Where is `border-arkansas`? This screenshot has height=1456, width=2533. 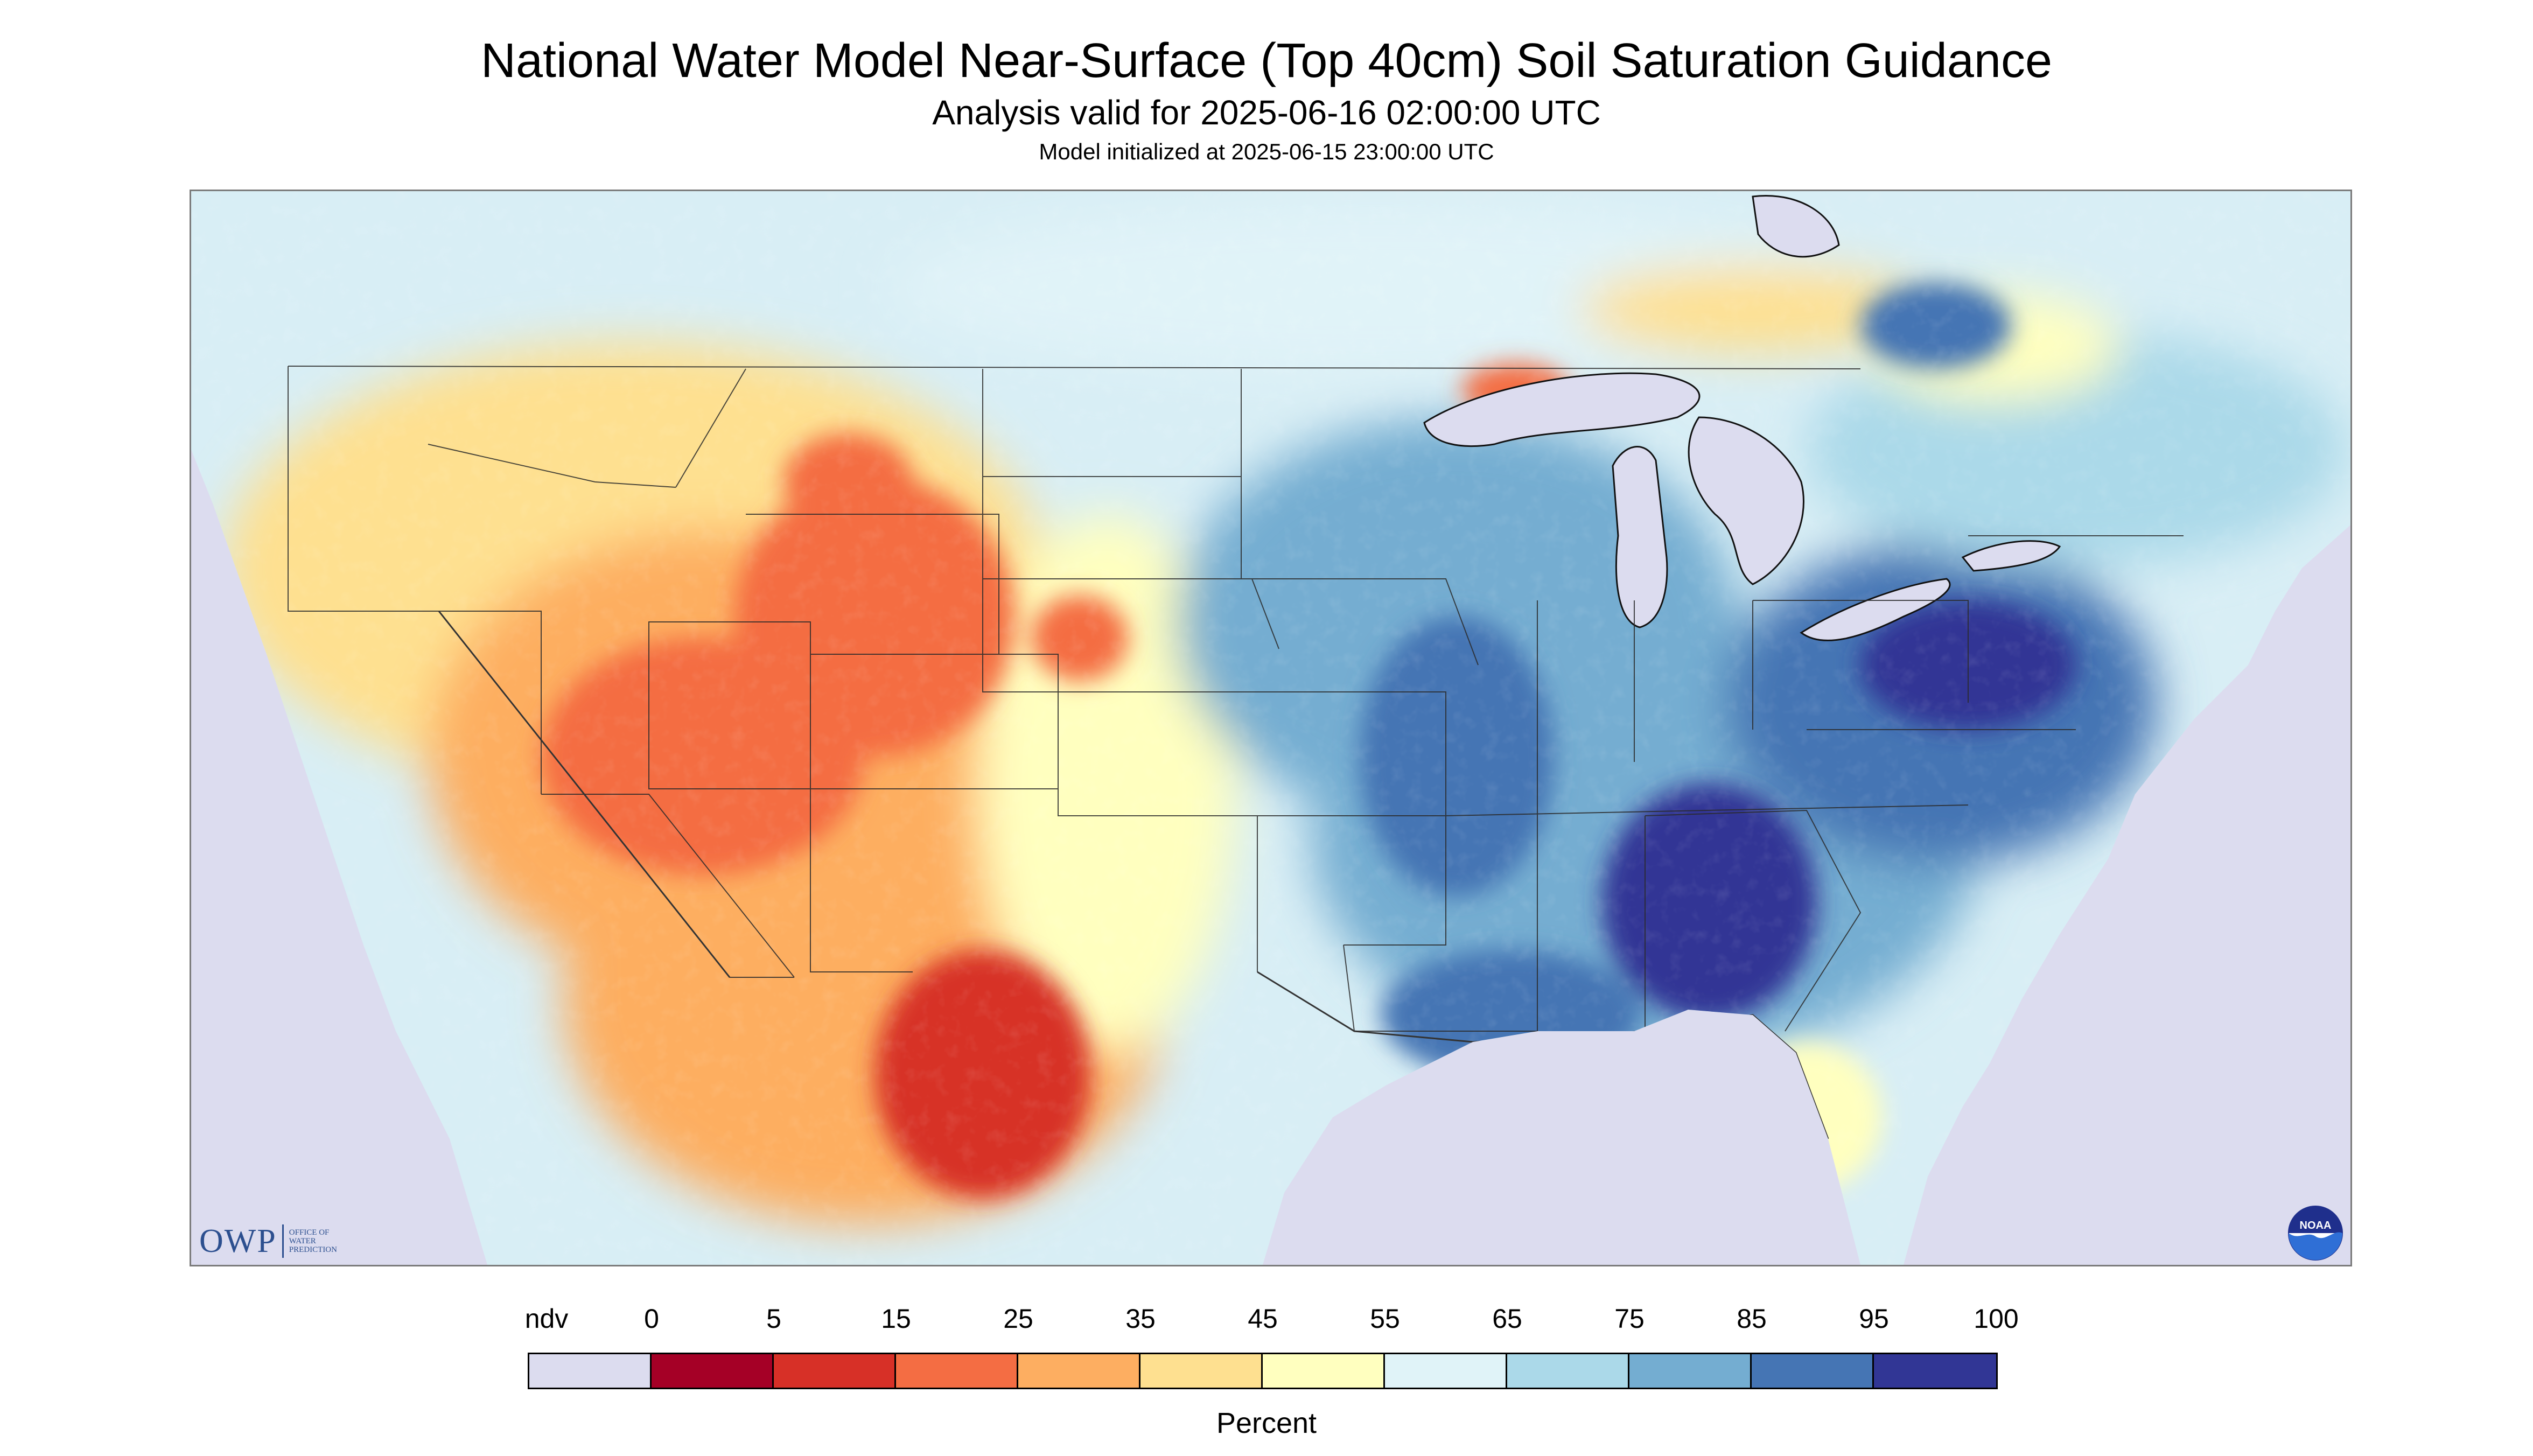 border-arkansas is located at coordinates (1395, 881).